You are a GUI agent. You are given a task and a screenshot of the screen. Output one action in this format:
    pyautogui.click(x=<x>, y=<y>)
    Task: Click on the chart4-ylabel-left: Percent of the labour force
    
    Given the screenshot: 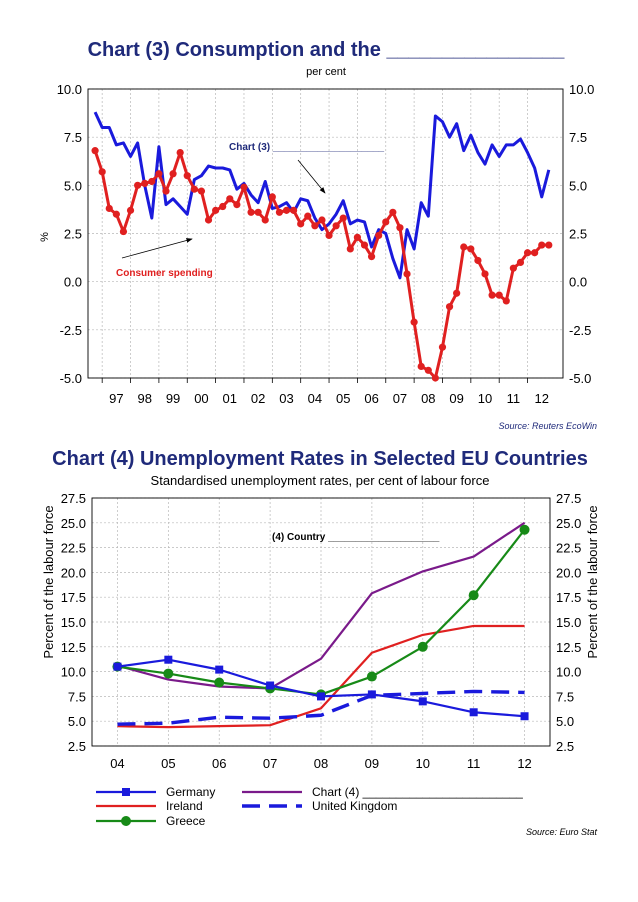 What is the action you would take?
    pyautogui.click(x=48, y=581)
    